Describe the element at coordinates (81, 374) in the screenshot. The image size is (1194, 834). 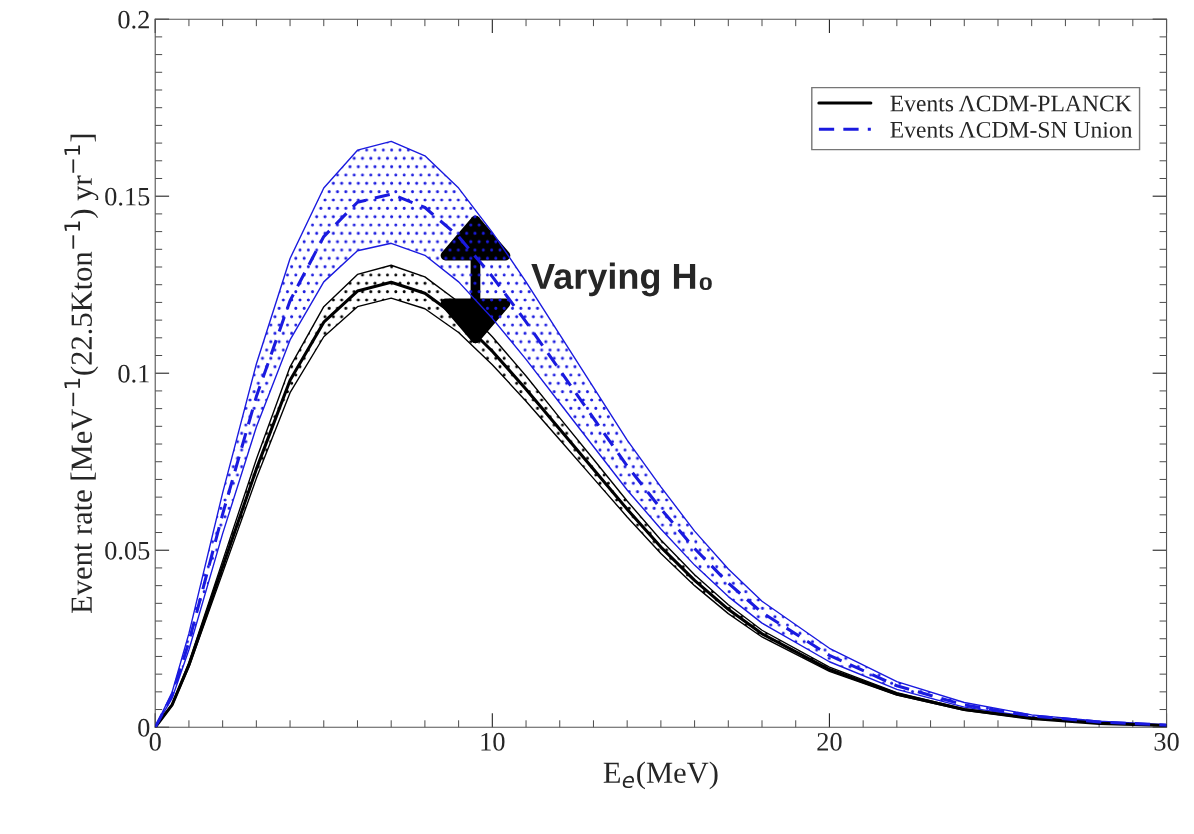
I see `y-axis-title: Event rate [MeV$^{−1}$(22.5Kton$^{−1}$) yr$^{−1}$]` at that location.